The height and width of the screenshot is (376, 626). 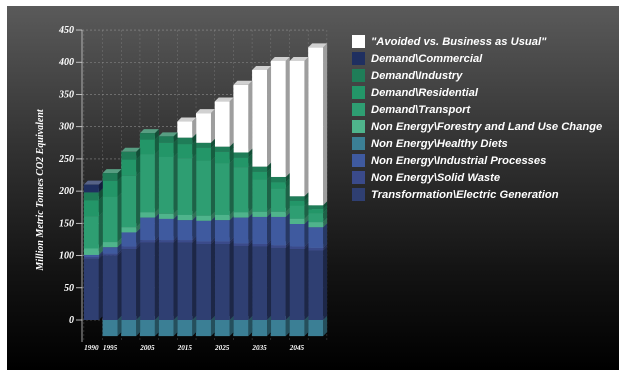 I want to click on bar-1990-demand-transport, so click(x=93, y=230).